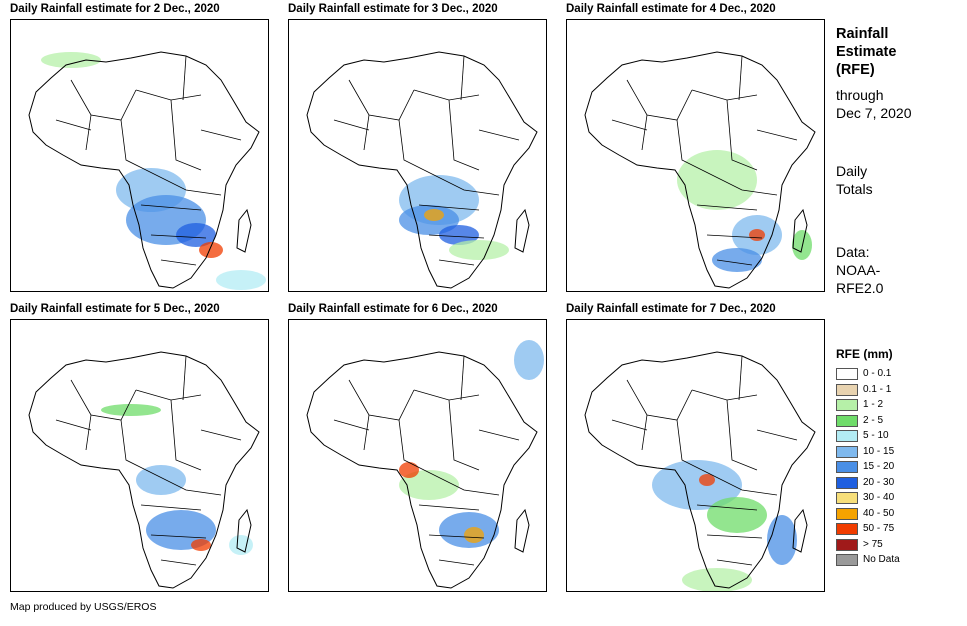 The image size is (967, 626). What do you see at coordinates (115, 309) in the screenshot?
I see `panel-title: Daily Rainfall estimate for 5 Dec., 2020` at bounding box center [115, 309].